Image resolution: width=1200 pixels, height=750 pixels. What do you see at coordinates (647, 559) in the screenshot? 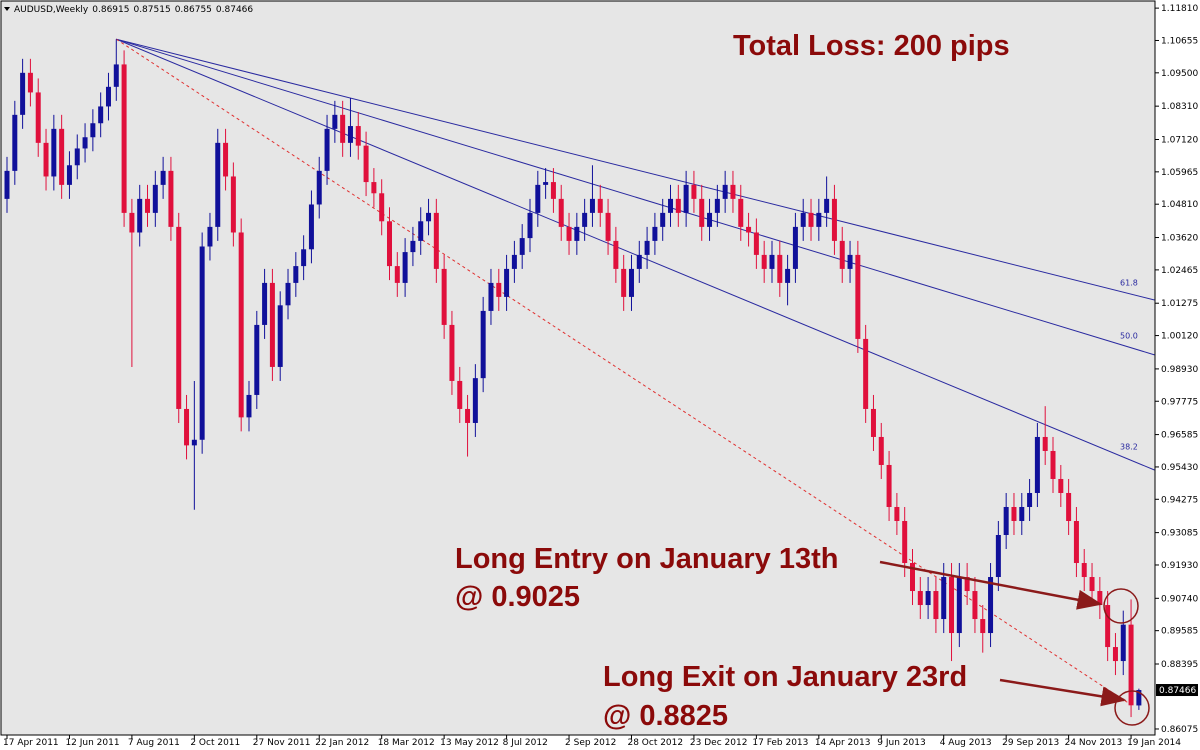
I see `annotation: Long Entry on January 13th` at bounding box center [647, 559].